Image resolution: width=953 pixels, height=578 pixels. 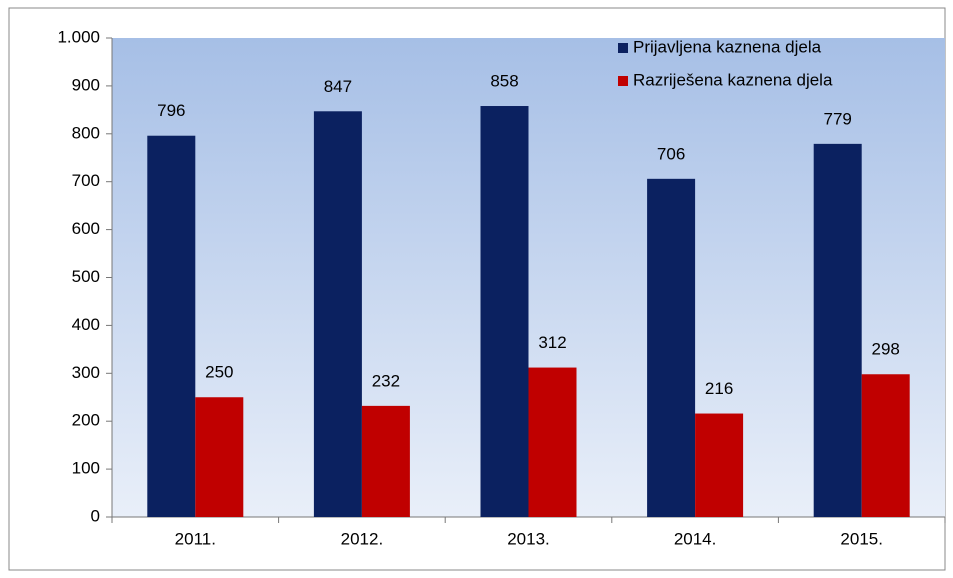 I want to click on y-tick-label: 0, so click(x=95, y=515).